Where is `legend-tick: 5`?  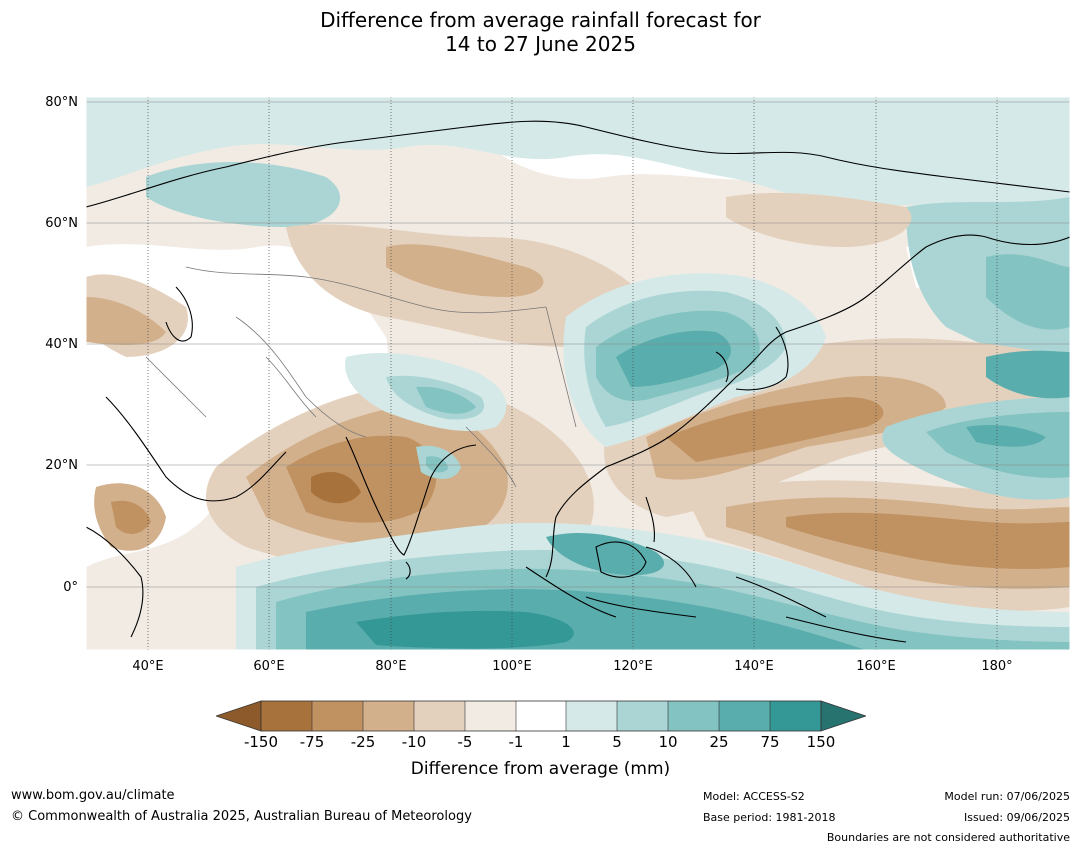
legend-tick: 5 is located at coordinates (617, 742).